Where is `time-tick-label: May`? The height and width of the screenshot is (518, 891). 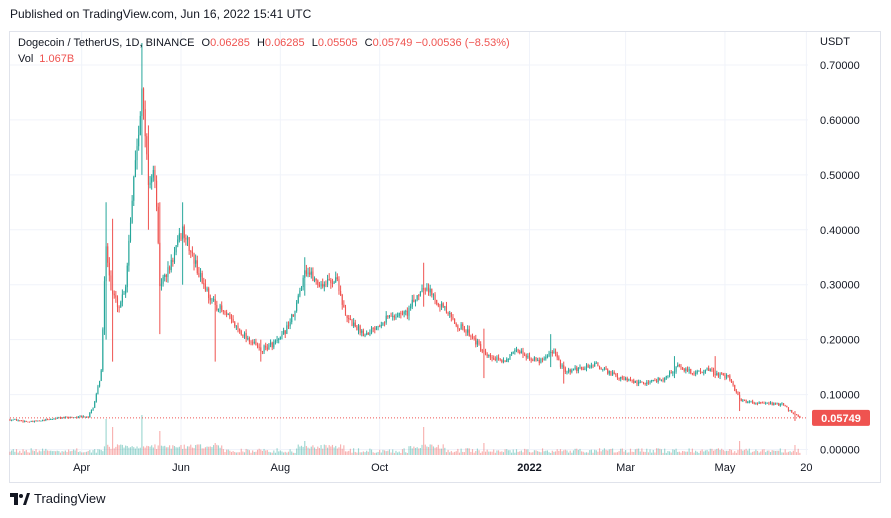 time-tick-label: May is located at coordinates (725, 468).